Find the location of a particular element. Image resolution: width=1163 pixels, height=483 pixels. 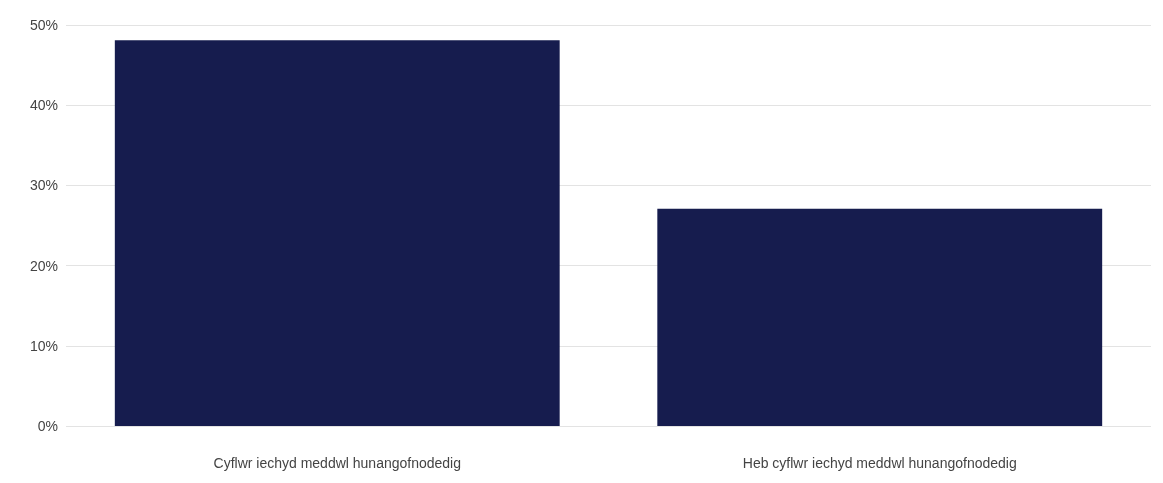

y-tick-label: 40% is located at coordinates (43, 105).